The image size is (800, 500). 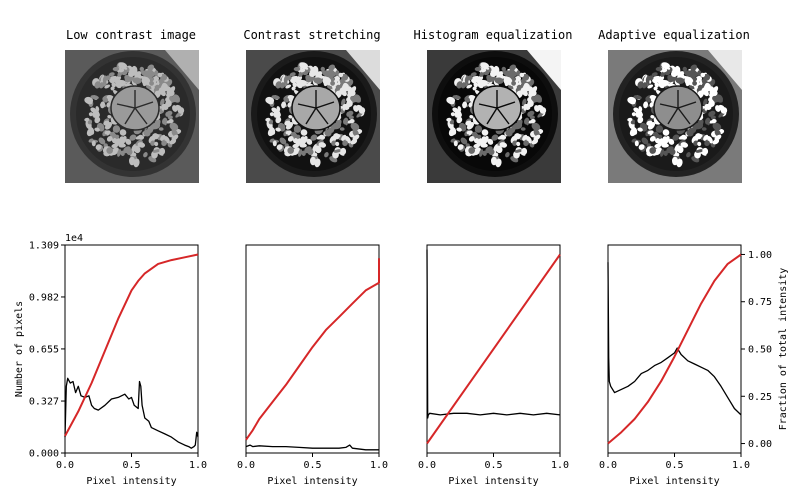 I want to click on panel-title: Low contrast image, so click(x=131, y=35).